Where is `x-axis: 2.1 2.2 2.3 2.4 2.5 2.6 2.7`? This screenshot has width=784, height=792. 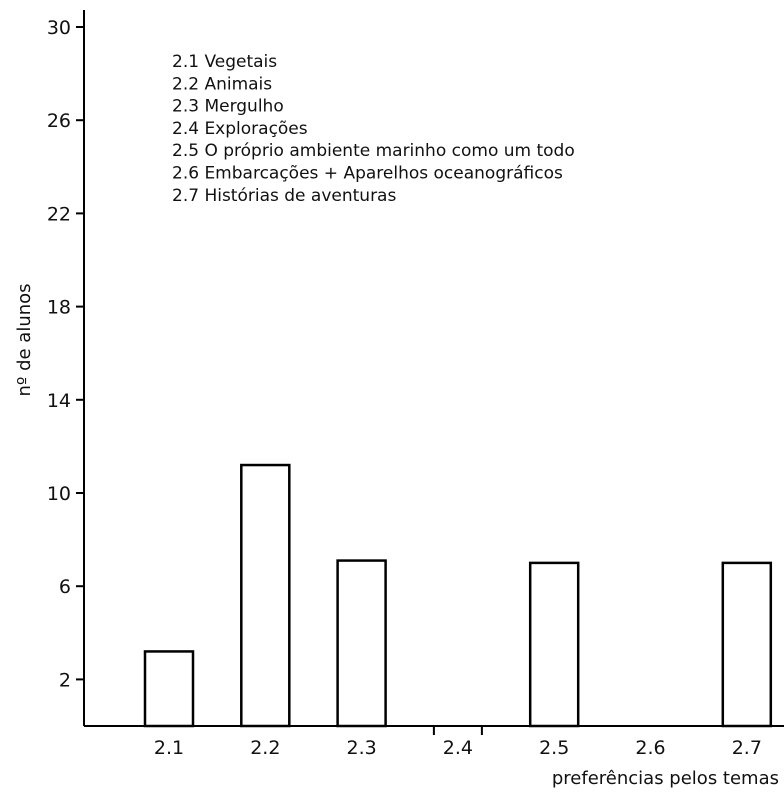 x-axis: 2.1 2.2 2.3 2.4 2.5 2.6 2.7 is located at coordinates (434, 742).